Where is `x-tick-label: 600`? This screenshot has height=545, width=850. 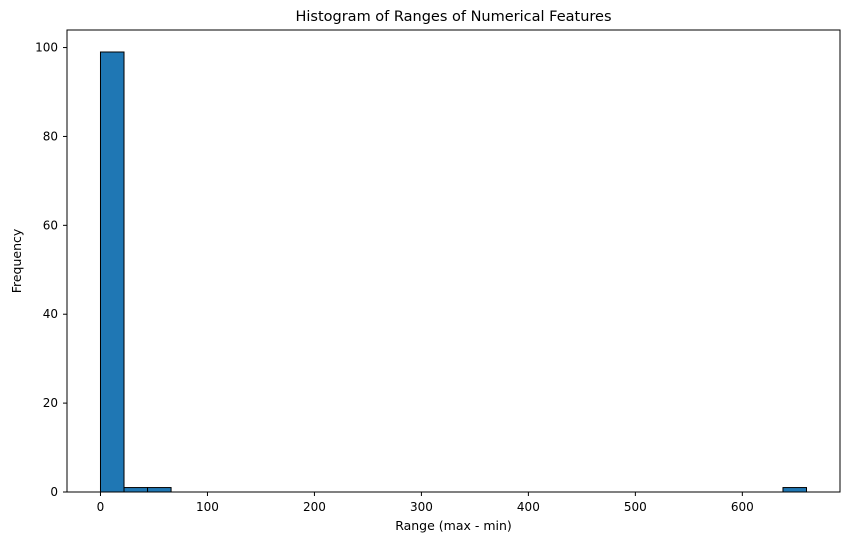 x-tick-label: 600 is located at coordinates (742, 507).